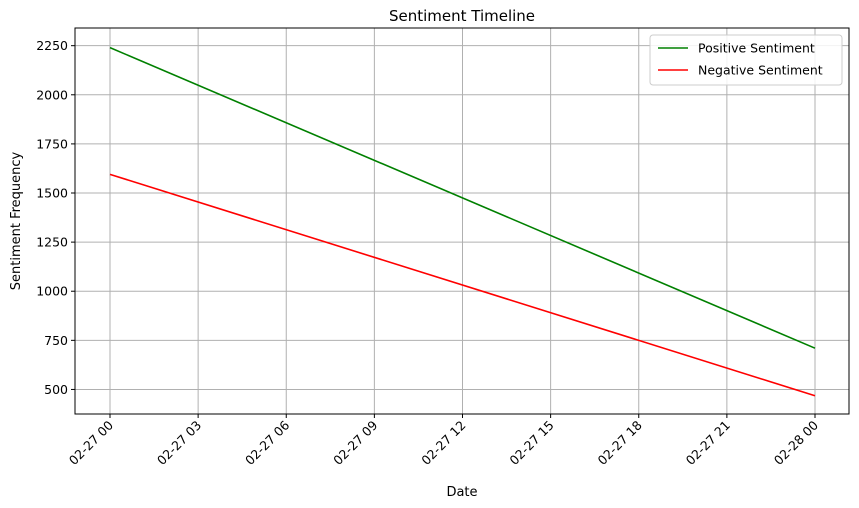 The width and height of the screenshot is (859, 508). Describe the element at coordinates (55, 217) in the screenshot. I see `y-axis: 500 750 1000 1250 1500 1750 2000 2250` at that location.